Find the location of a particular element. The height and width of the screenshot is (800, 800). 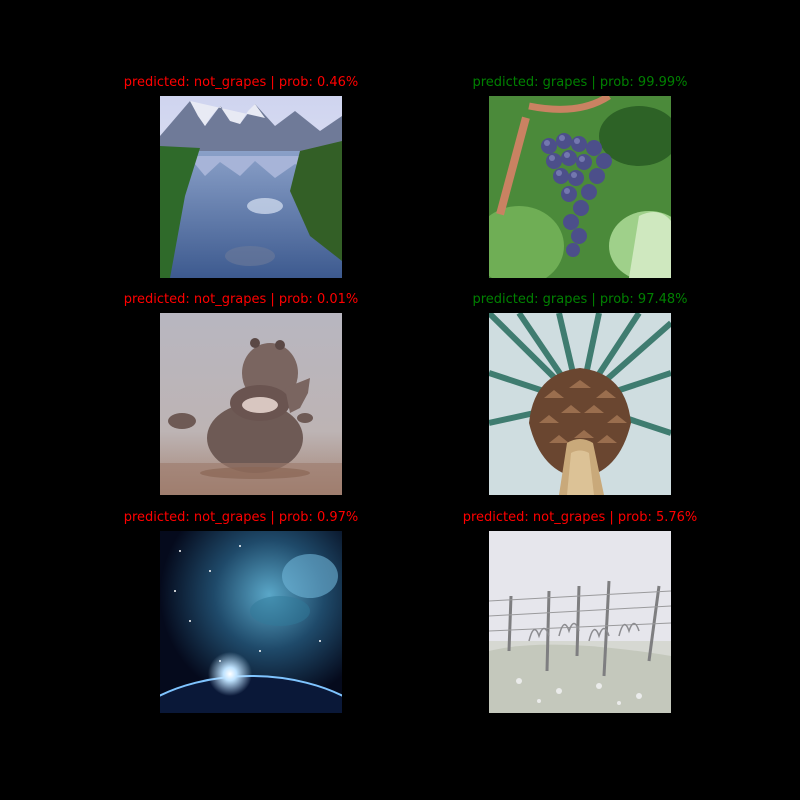

space-planet-icon is located at coordinates (251, 622).